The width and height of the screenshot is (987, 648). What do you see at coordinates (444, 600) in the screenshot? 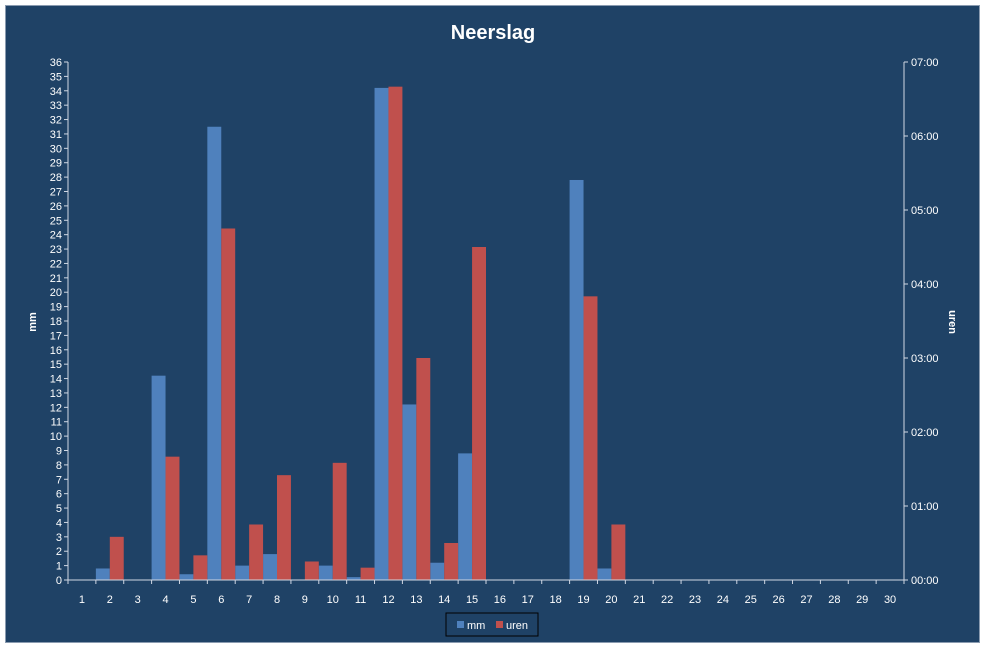
I see `x-tick-label: 14` at bounding box center [444, 600].